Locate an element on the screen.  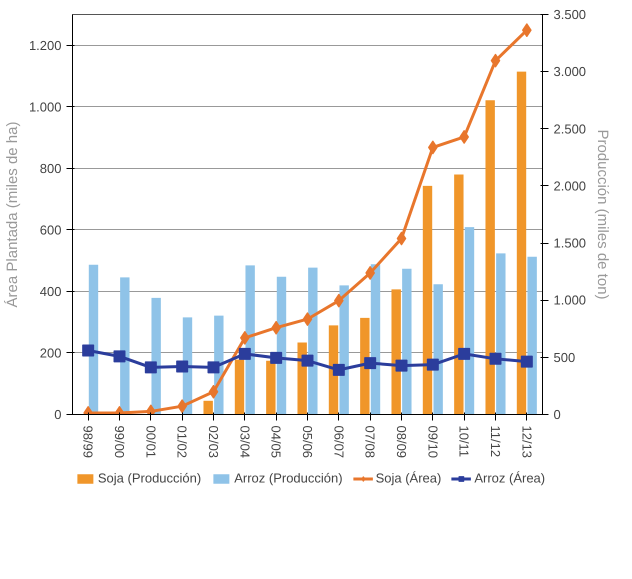
y-tick-label: 400 is located at coordinates (51, 291).